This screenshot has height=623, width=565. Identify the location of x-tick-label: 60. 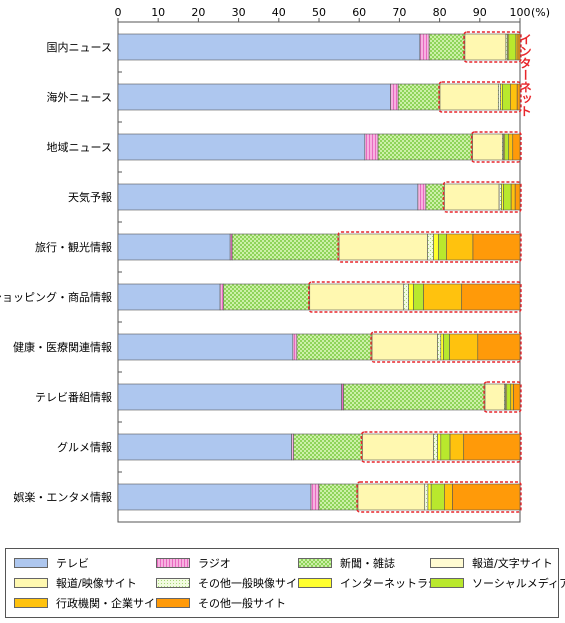
(359, 12).